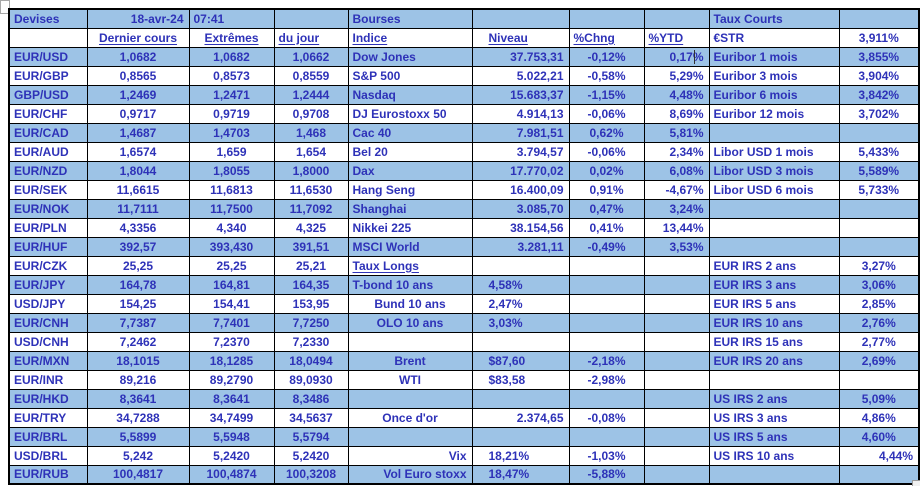 This screenshot has width=920, height=486. What do you see at coordinates (606, 474) in the screenshot?
I see `pct-change-cell: -5,88%` at bounding box center [606, 474].